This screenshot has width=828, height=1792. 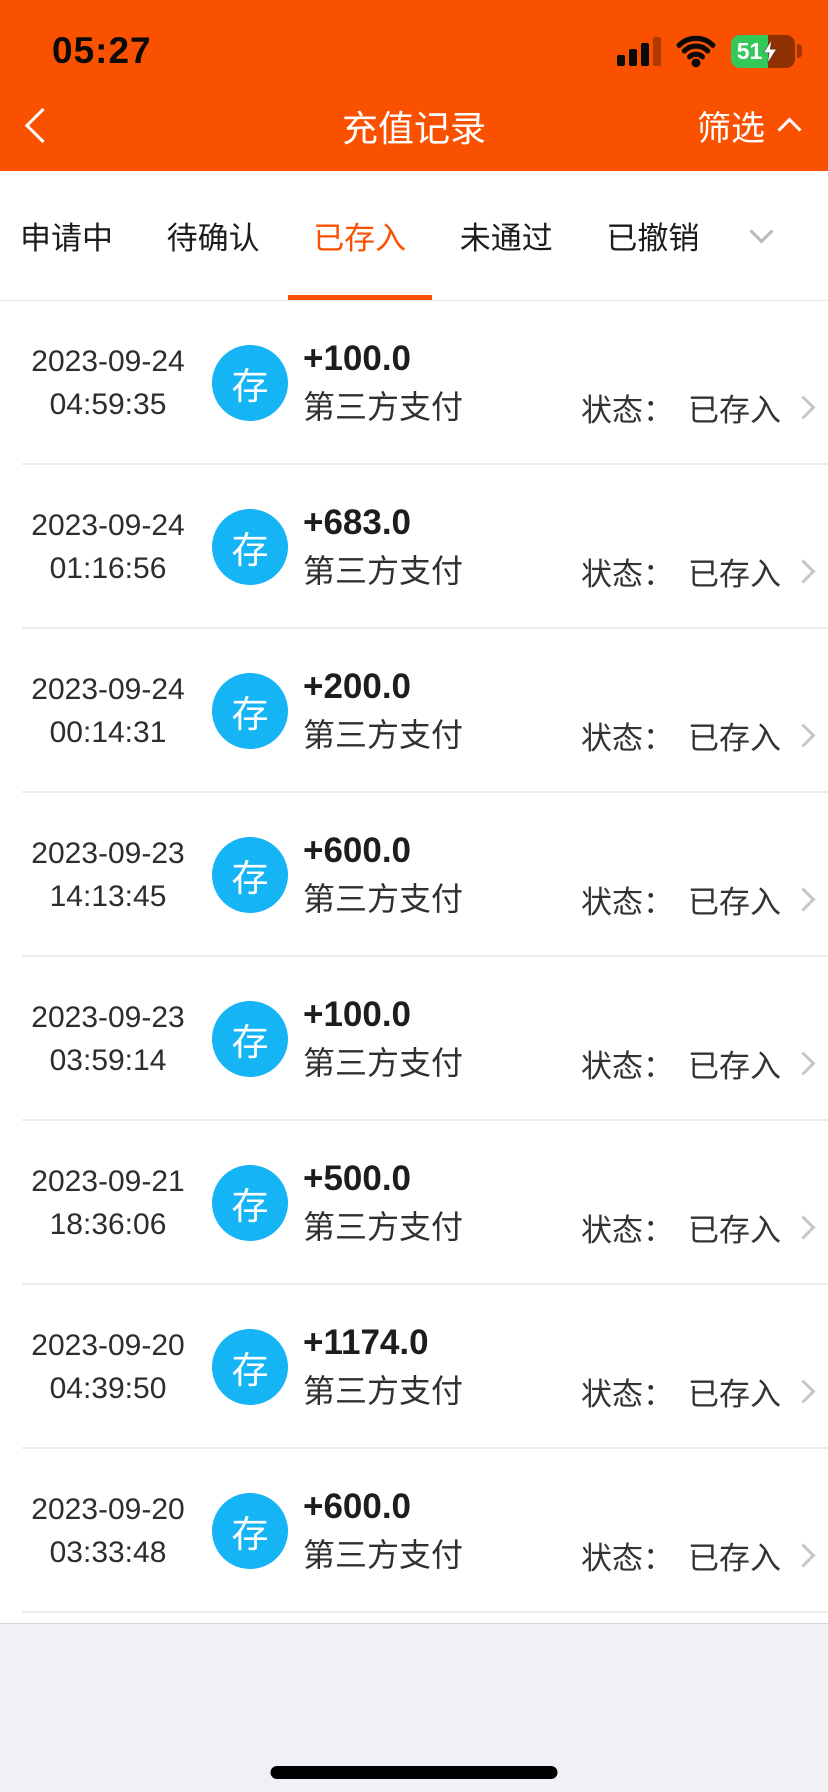 What do you see at coordinates (66, 238) in the screenshot?
I see `tab-applying: 申请中` at bounding box center [66, 238].